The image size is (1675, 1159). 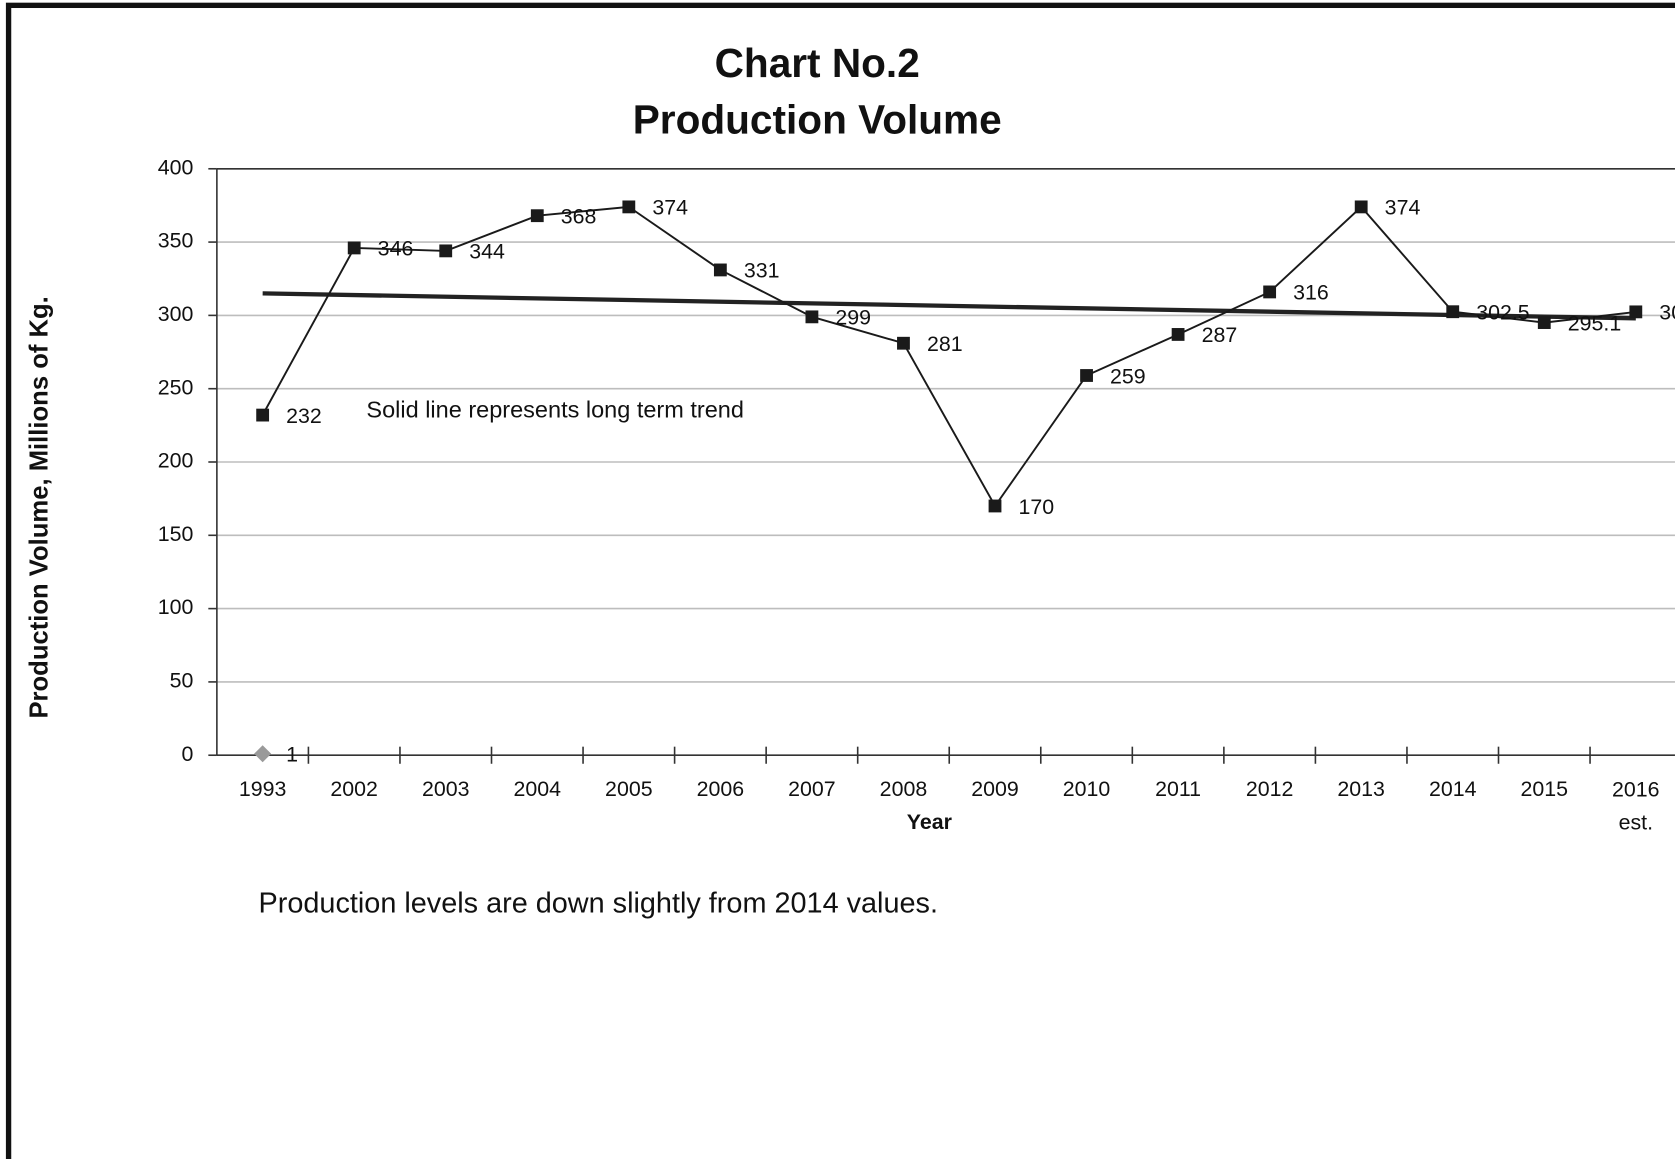 What do you see at coordinates (929, 822) in the screenshot?
I see `x-axis-label: Year` at bounding box center [929, 822].